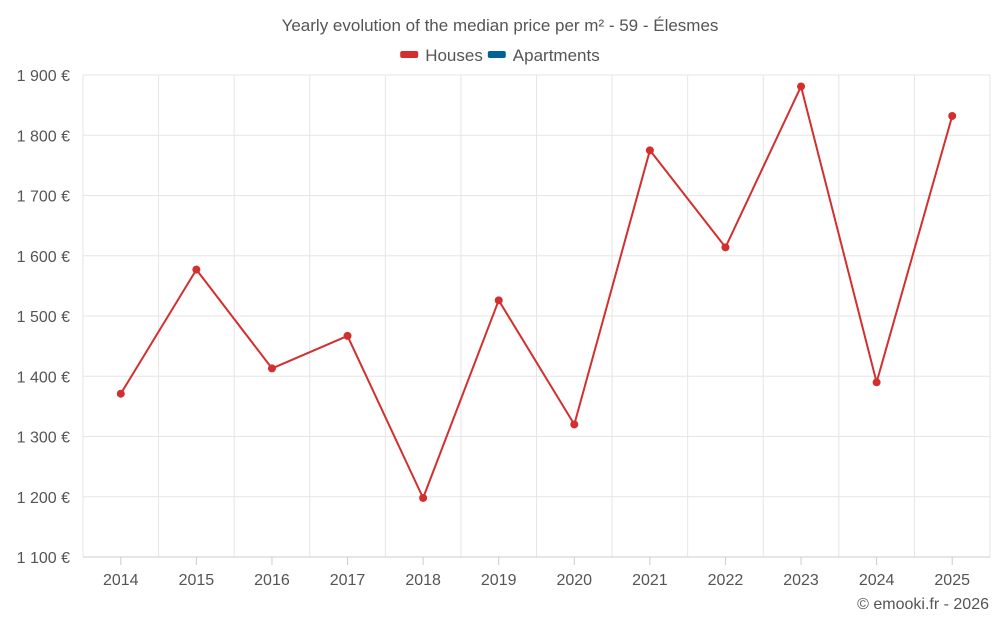  What do you see at coordinates (272, 580) in the screenshot?
I see `x-tick-label: 2016` at bounding box center [272, 580].